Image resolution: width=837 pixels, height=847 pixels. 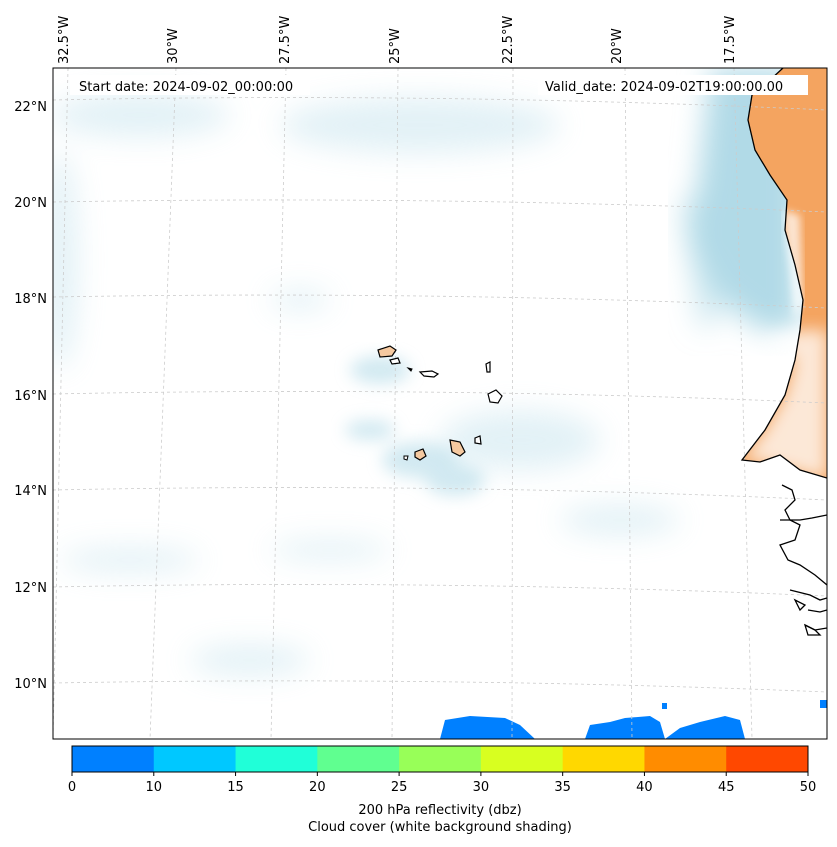 I want to click on island-santiago, so click(x=457, y=448).